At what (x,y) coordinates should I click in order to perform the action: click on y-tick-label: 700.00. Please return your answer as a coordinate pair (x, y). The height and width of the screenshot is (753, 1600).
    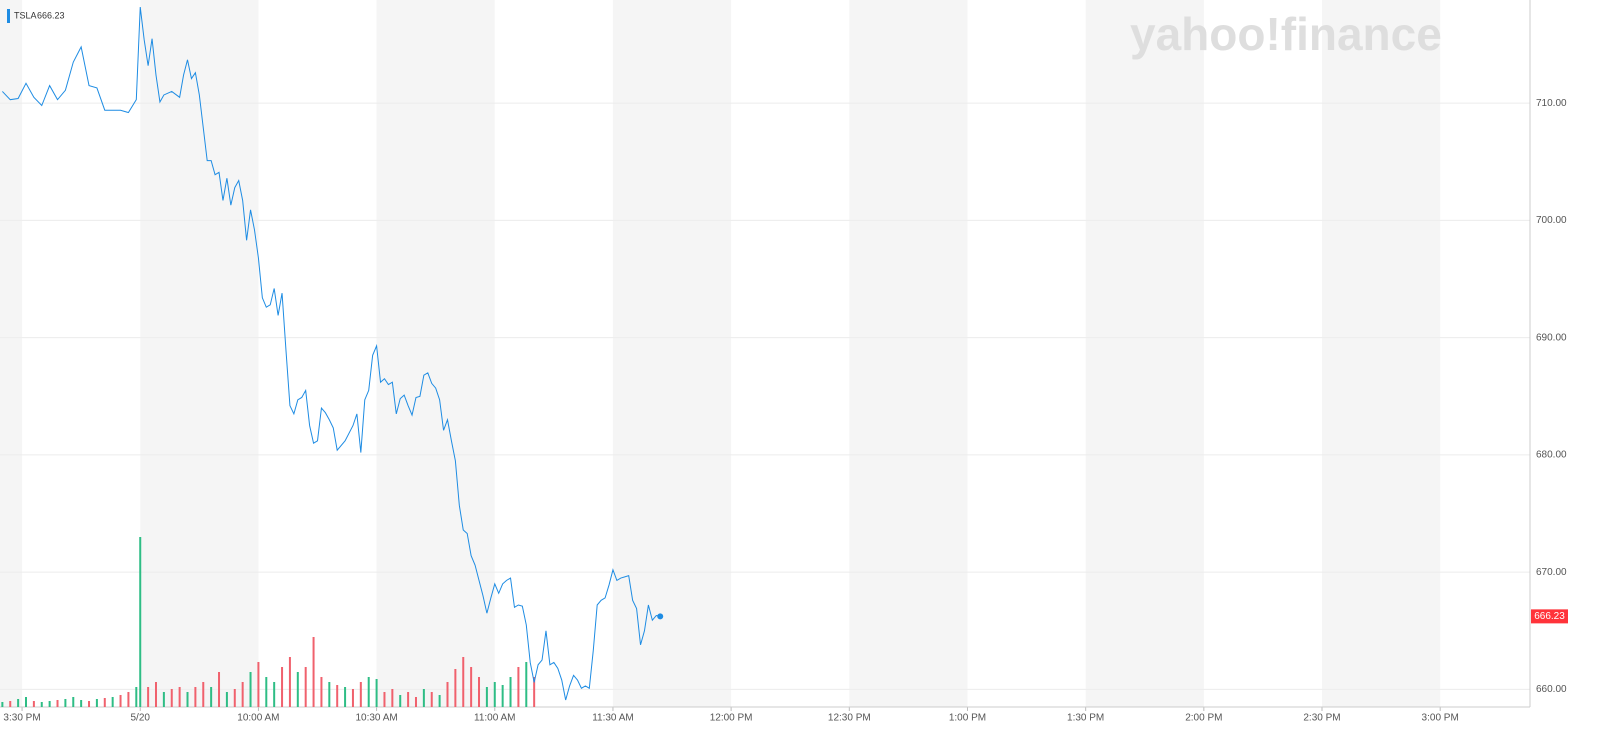
    Looking at the image, I should click on (1551, 220).